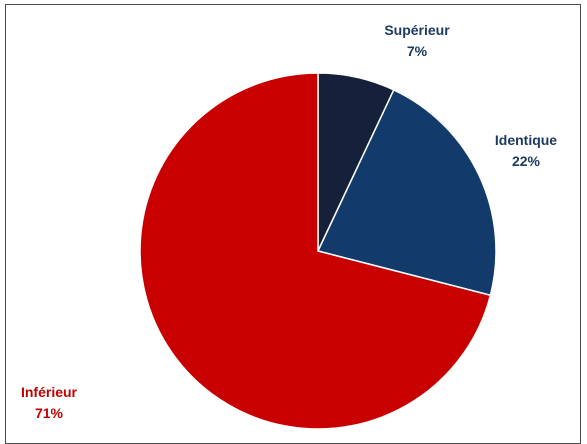 The image size is (587, 444). What do you see at coordinates (526, 140) in the screenshot?
I see `slice-label-identique-name: Identique` at bounding box center [526, 140].